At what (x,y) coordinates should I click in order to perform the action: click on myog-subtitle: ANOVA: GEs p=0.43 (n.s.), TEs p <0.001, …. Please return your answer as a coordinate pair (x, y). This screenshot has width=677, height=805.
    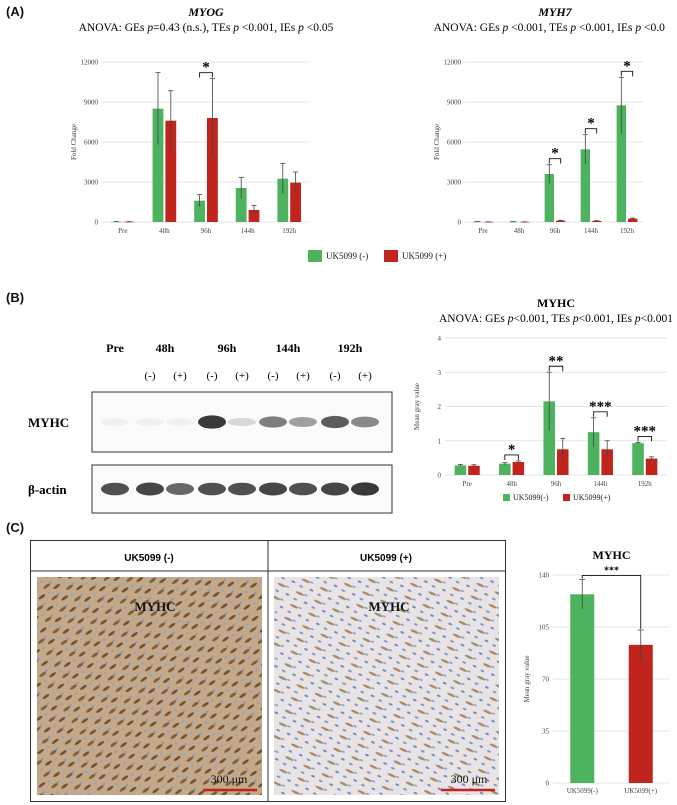
    Looking at the image, I should click on (206, 28).